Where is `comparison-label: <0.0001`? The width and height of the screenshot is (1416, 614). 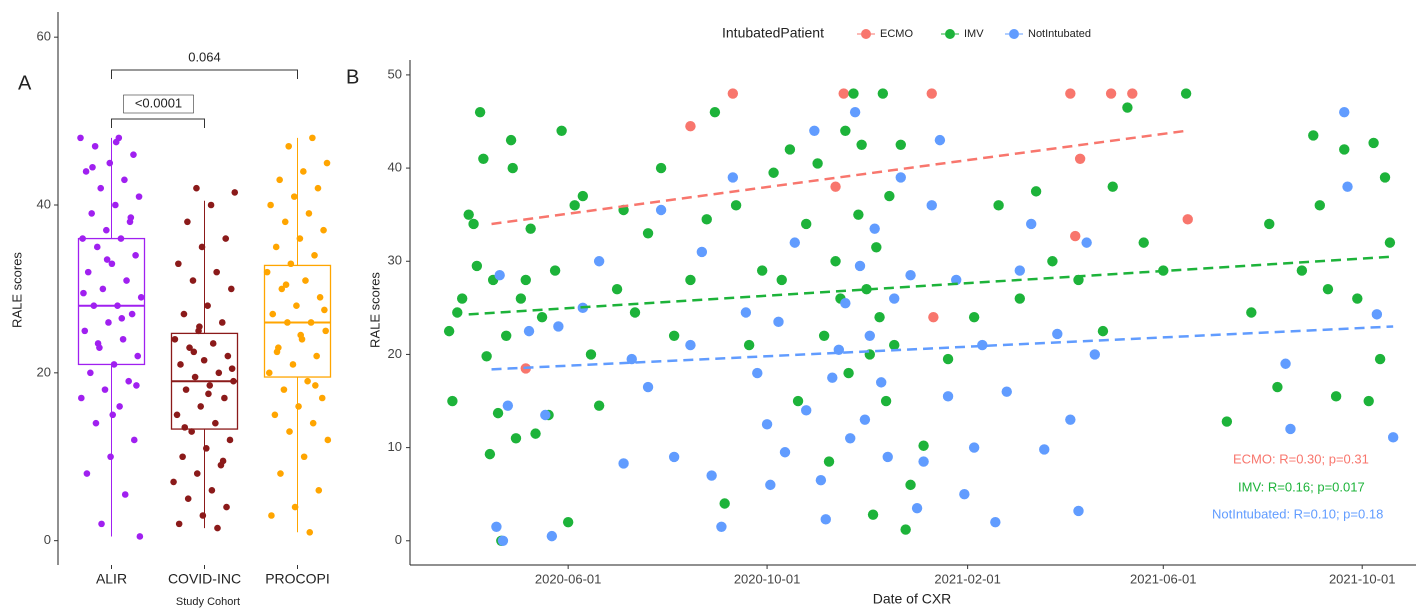
comparison-label: <0.0001 is located at coordinates (158, 102).